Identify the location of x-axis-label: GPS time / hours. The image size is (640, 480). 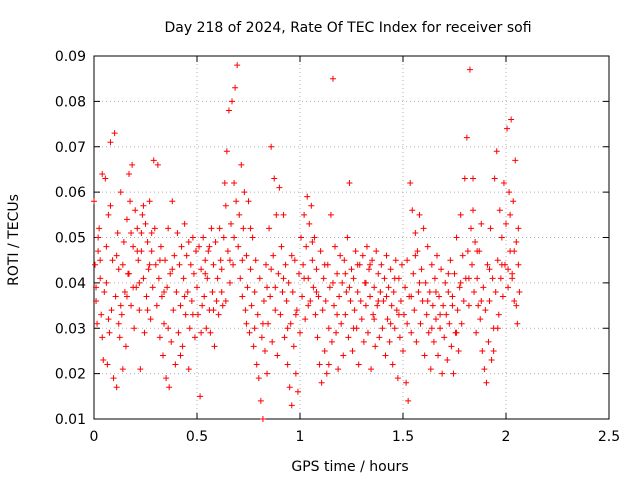
(349, 467).